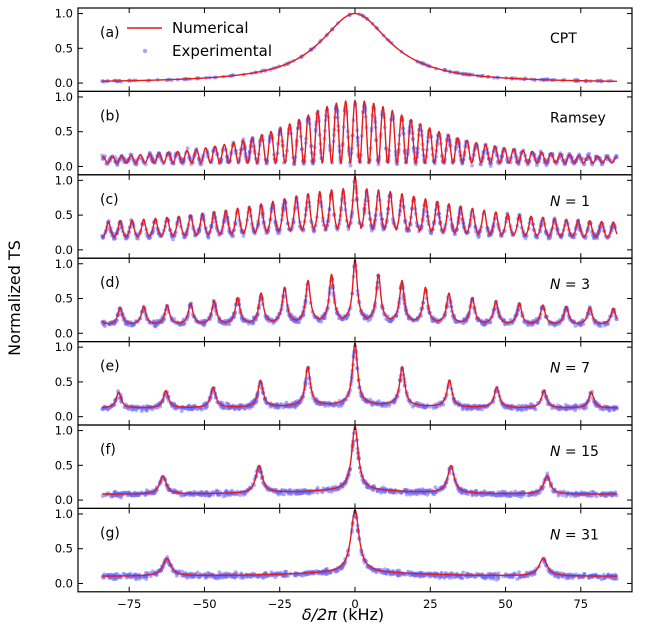 The image size is (648, 626). What do you see at coordinates (359, 545) in the screenshot?
I see `plot-area-g` at bounding box center [359, 545].